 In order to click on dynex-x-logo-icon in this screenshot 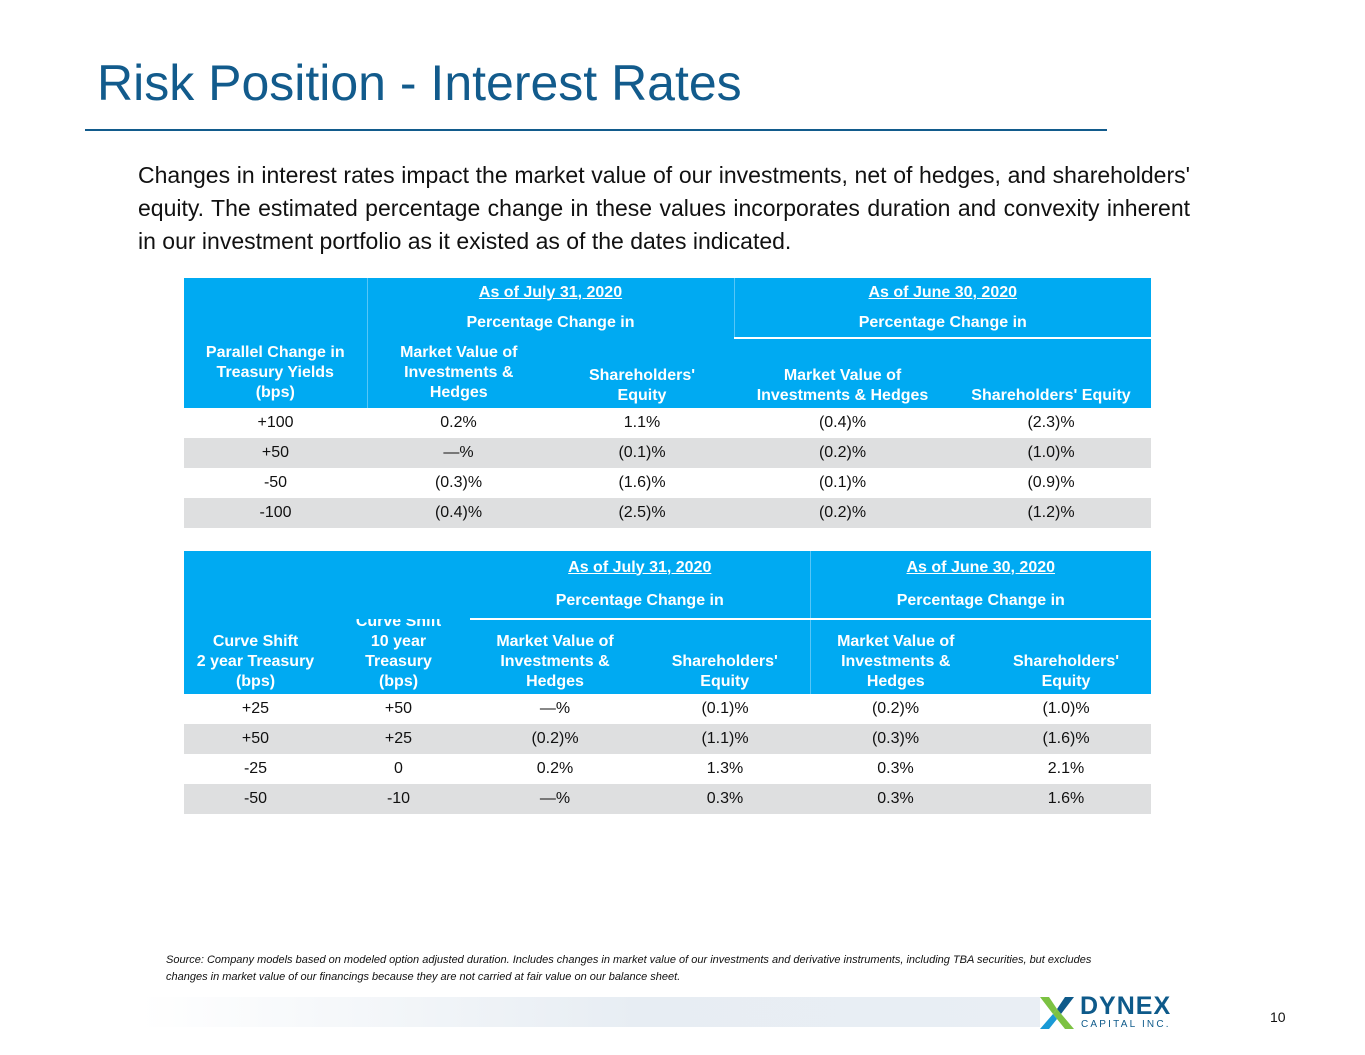, I will do `click(1057, 1013)`.